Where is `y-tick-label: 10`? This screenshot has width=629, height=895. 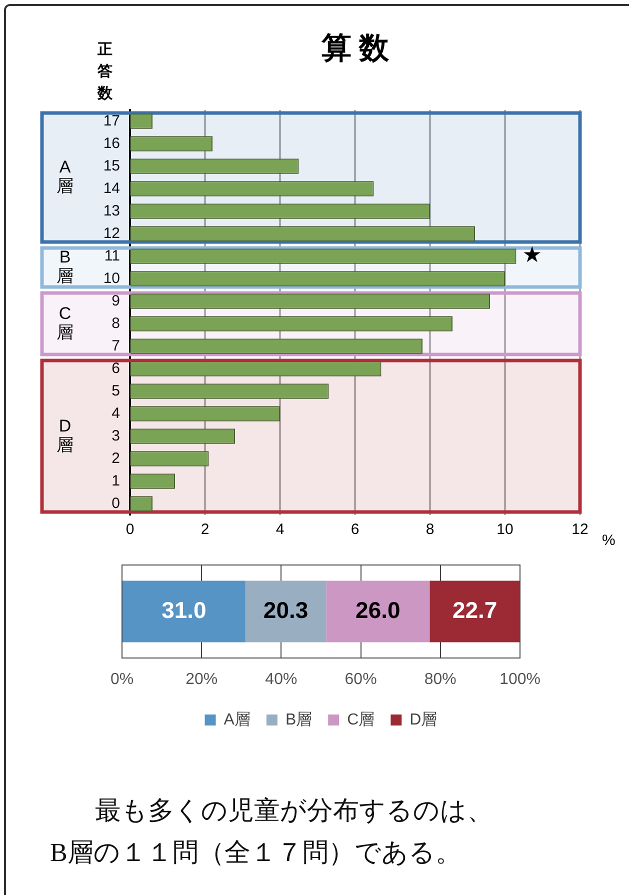 y-tick-label: 10 is located at coordinates (111, 278).